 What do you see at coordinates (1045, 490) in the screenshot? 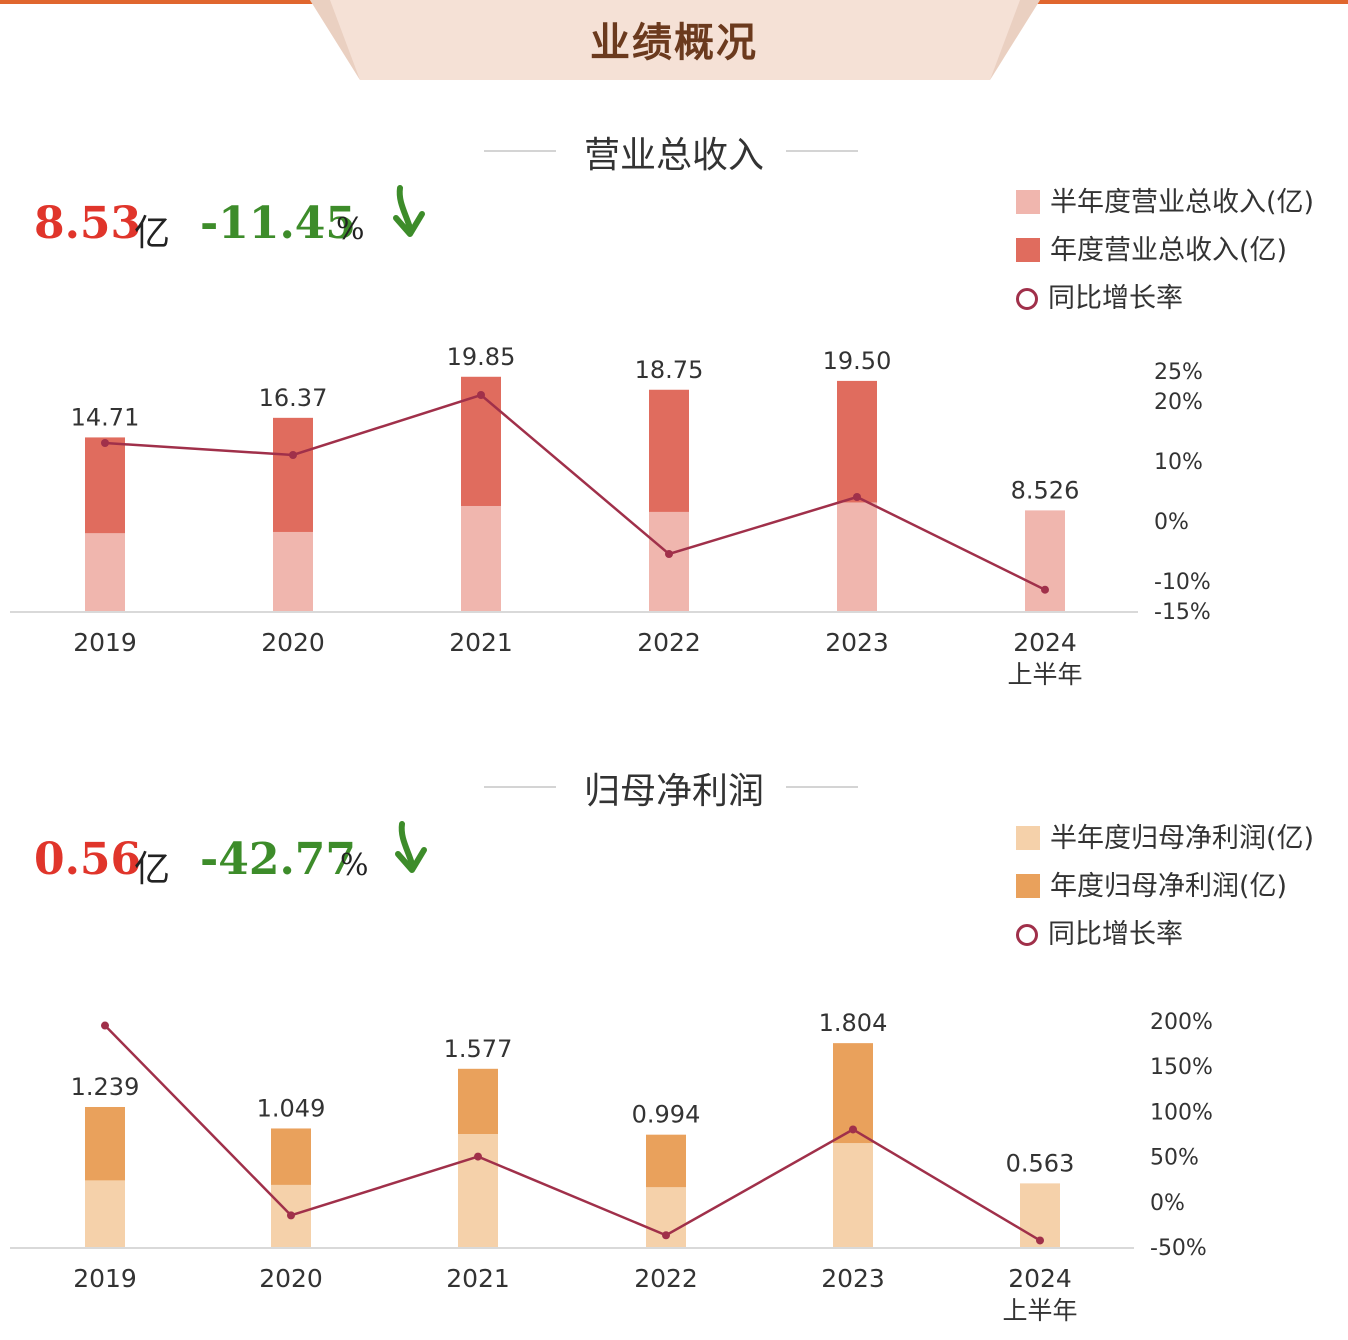
I see `bar-value-label: 8.526` at bounding box center [1045, 490].